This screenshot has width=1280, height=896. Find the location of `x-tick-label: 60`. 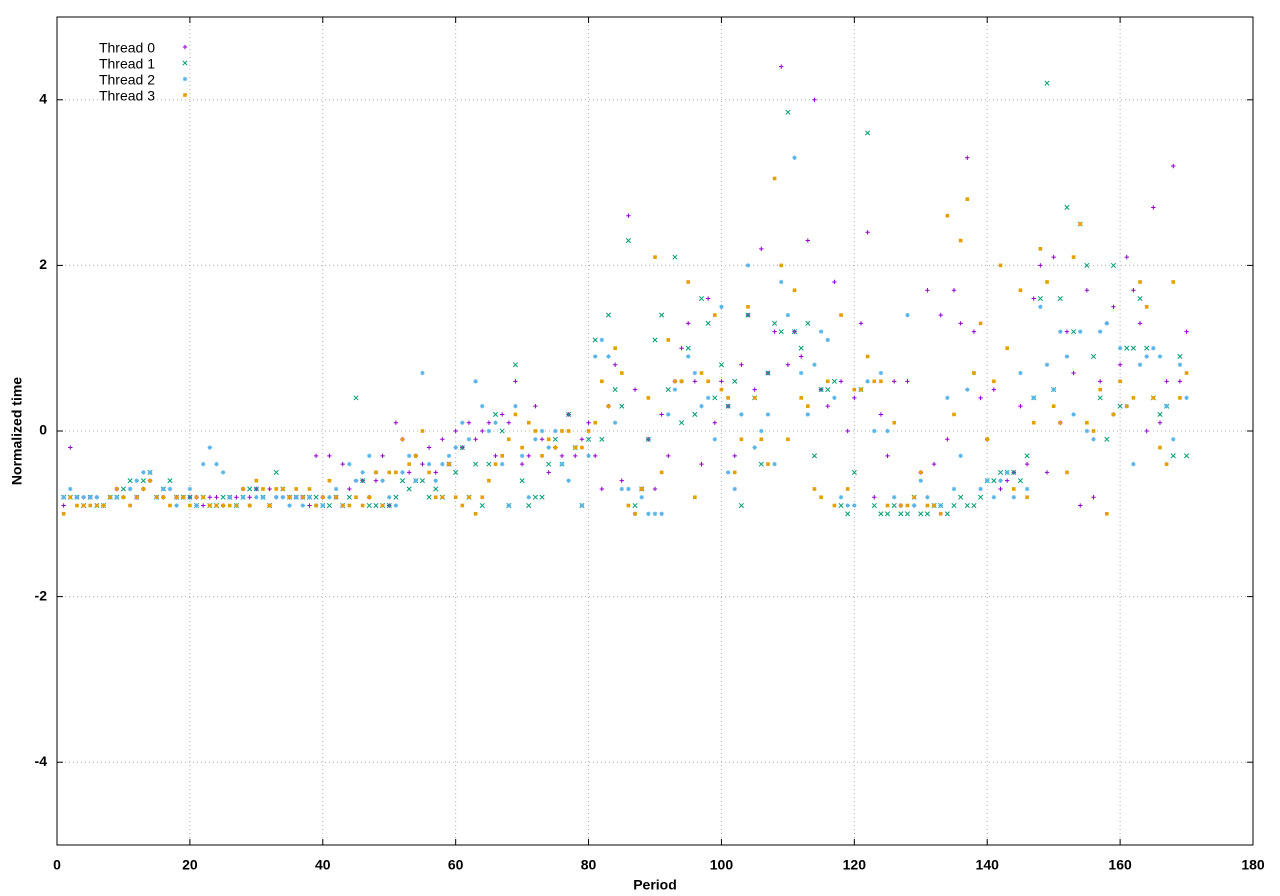

x-tick-label: 60 is located at coordinates (456, 865).